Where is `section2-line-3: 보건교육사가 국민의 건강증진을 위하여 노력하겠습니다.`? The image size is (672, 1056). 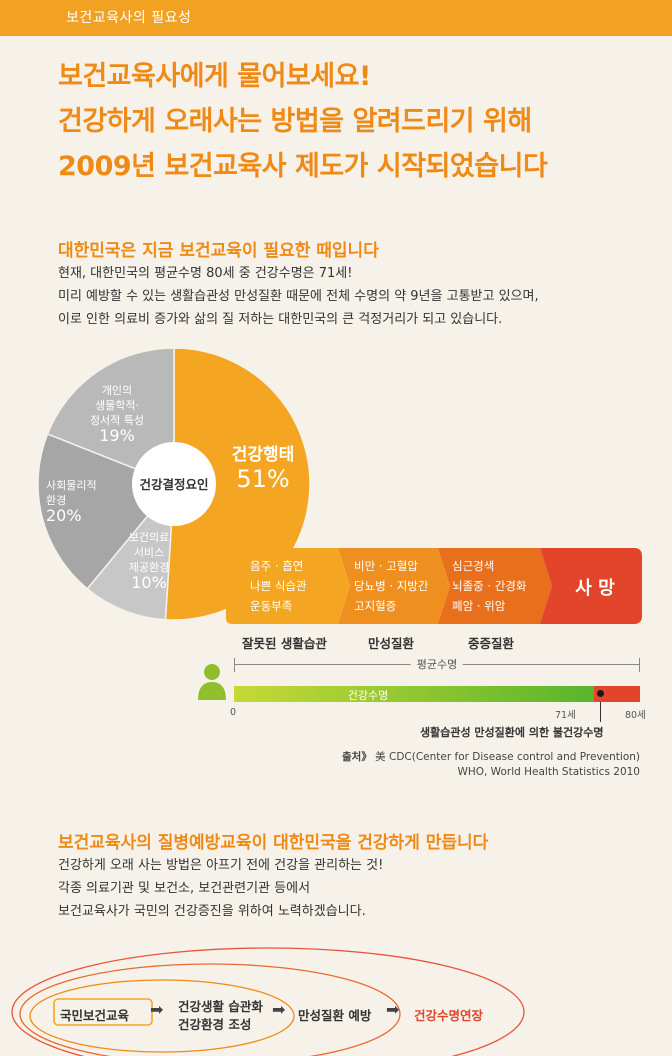 section2-line-3: 보건교육사가 국민의 건강증진을 위하여 노력하겠습니다. is located at coordinates (212, 911).